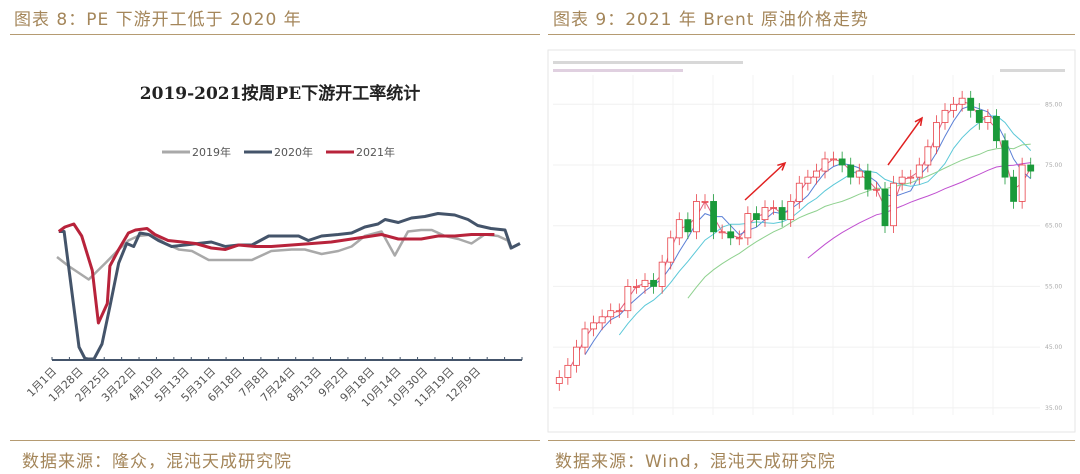 This screenshot has width=1080, height=474. What do you see at coordinates (280, 93) in the screenshot?
I see `chart-title: 2019-2021按周PE下游开工率统计` at bounding box center [280, 93].